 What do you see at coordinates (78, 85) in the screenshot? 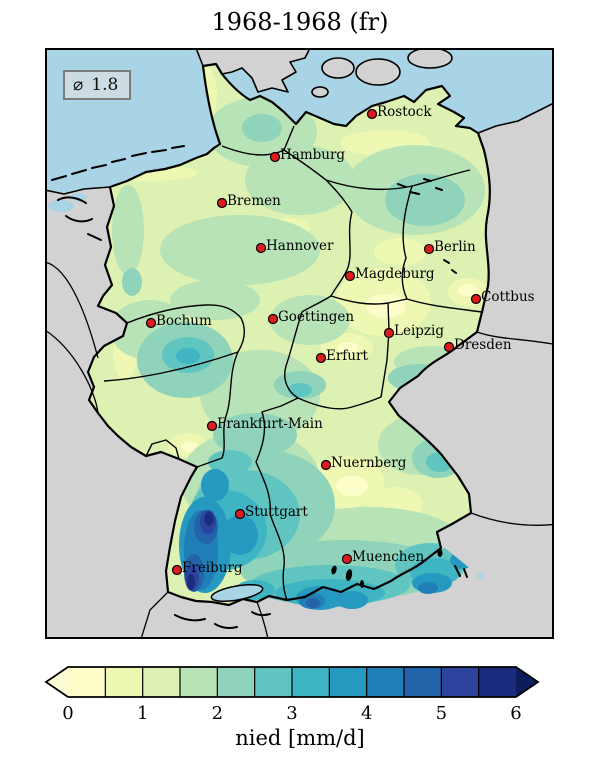
I see `diameter-mean-icon: ⌀` at bounding box center [78, 85].